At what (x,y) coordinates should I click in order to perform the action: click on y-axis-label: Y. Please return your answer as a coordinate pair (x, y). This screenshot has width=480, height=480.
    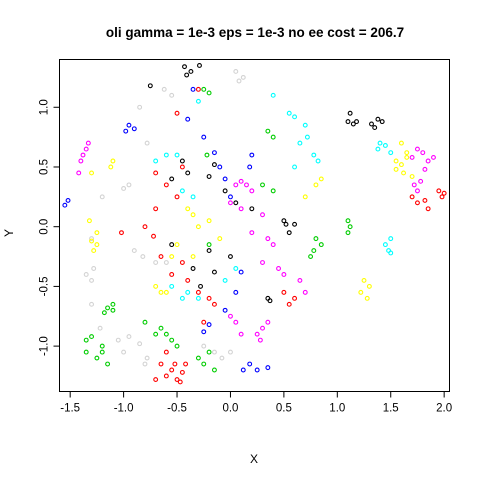
    Looking at the image, I should click on (9, 233).